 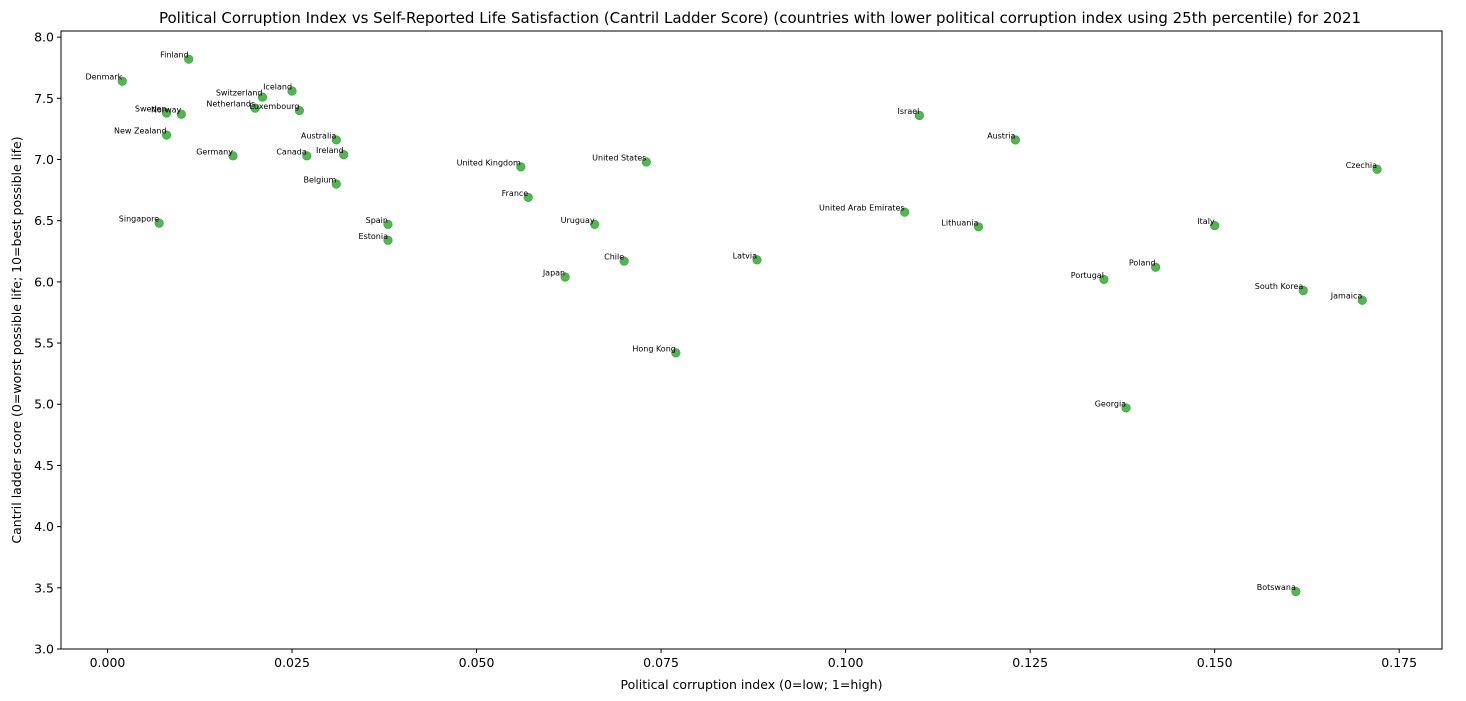 What do you see at coordinates (108, 662) in the screenshot?
I see `x-tick-label: 0.000` at bounding box center [108, 662].